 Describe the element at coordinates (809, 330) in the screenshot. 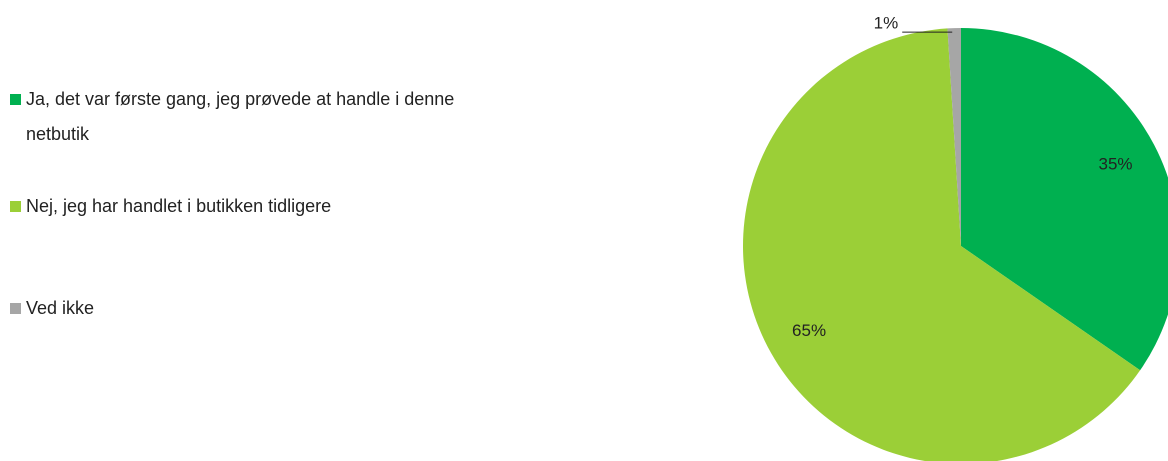

I see `data-label: 65%` at that location.